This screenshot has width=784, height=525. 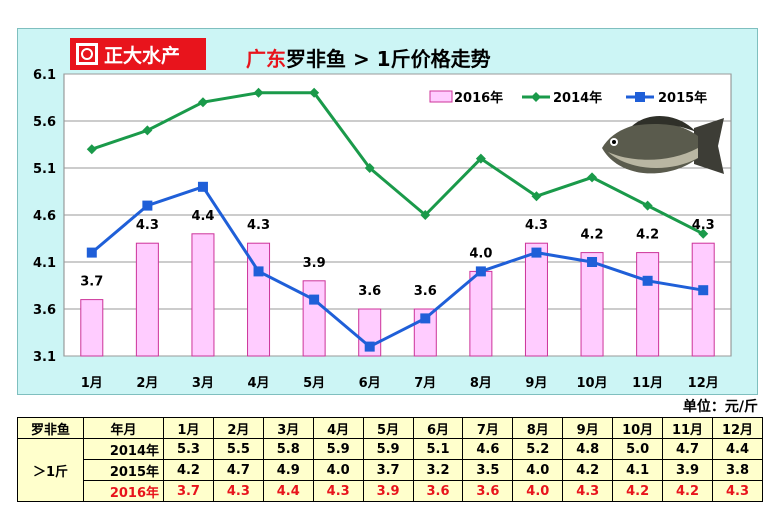 I want to click on x-tick-label: 4月, so click(x=259, y=383).